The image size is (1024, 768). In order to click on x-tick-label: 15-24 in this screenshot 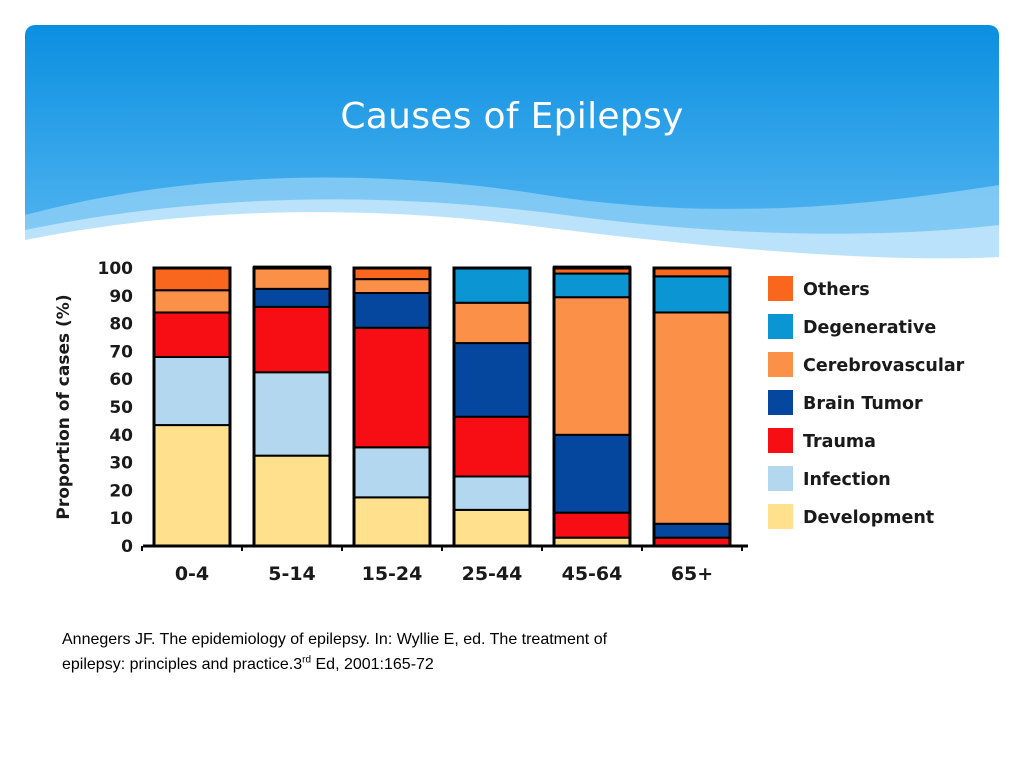, I will do `click(392, 574)`.